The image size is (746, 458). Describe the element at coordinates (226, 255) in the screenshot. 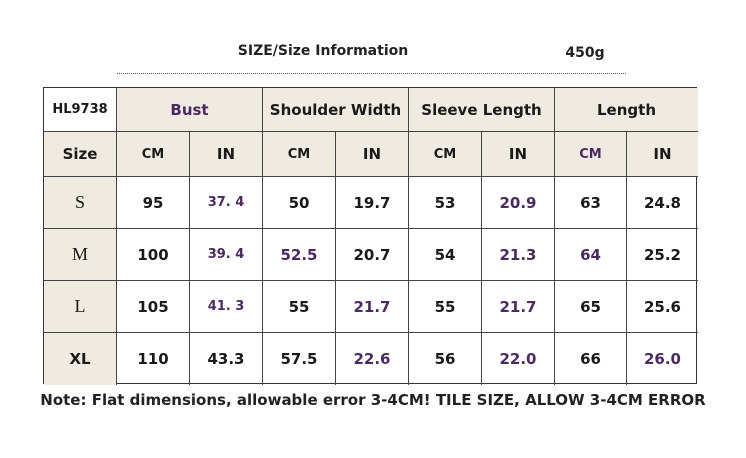

I see `measure-cell: 39. 4` at that location.